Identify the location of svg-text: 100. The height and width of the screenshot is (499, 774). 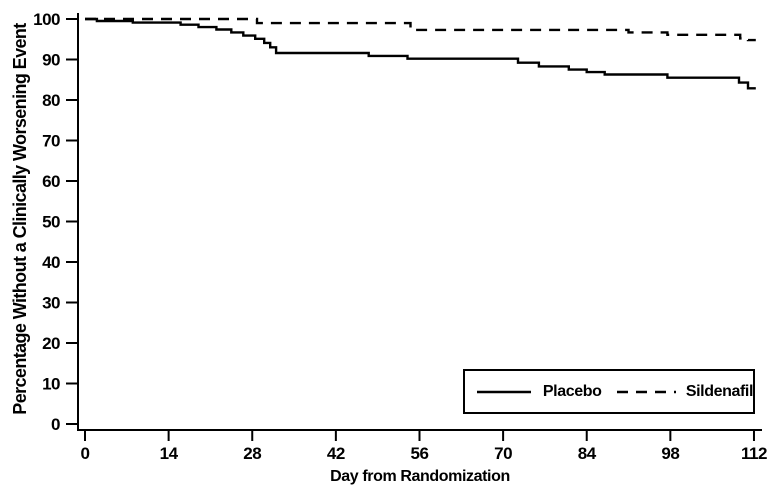
(46, 19).